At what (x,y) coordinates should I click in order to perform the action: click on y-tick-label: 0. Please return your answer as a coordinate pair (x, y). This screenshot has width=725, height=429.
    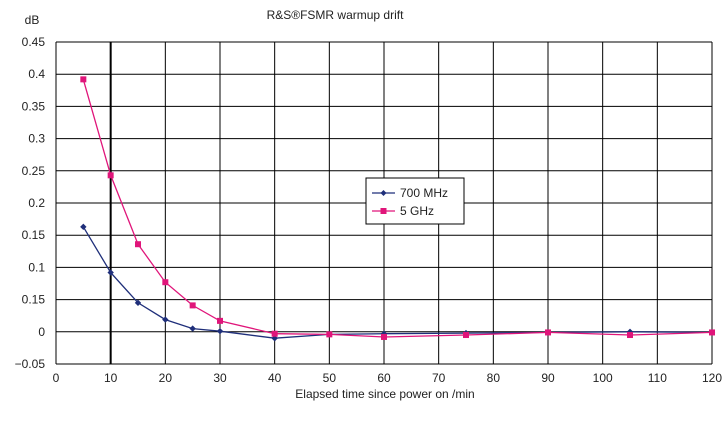
    Looking at the image, I should click on (41, 332).